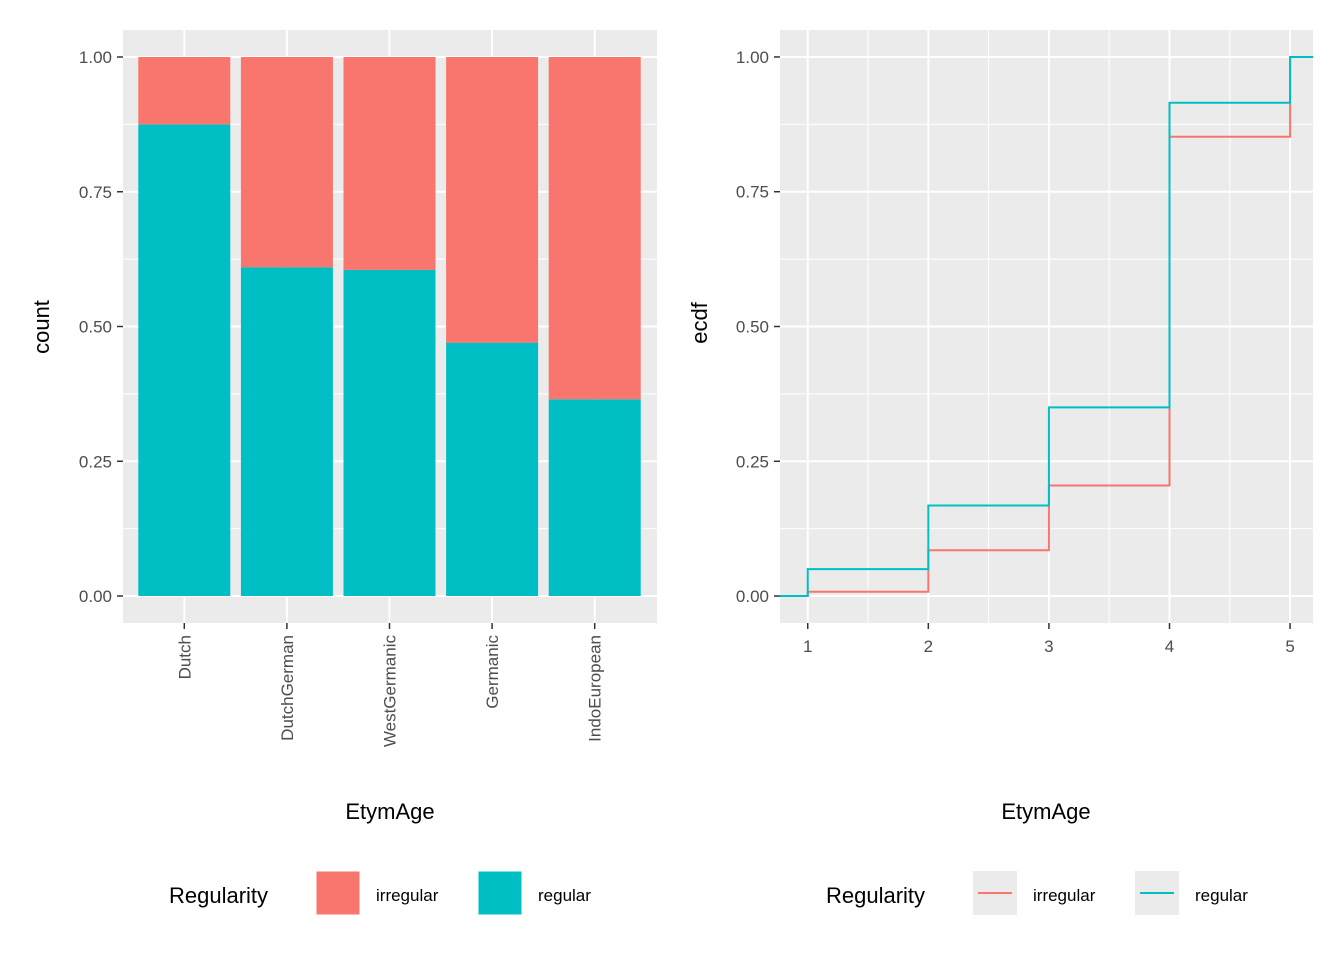 The width and height of the screenshot is (1344, 960). What do you see at coordinates (492, 200) in the screenshot?
I see `bar-irregular-Germanic` at bounding box center [492, 200].